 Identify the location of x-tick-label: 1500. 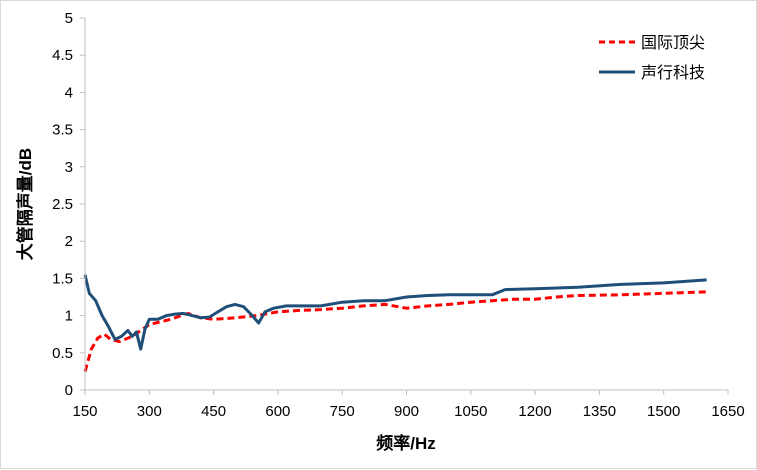
(663, 411).